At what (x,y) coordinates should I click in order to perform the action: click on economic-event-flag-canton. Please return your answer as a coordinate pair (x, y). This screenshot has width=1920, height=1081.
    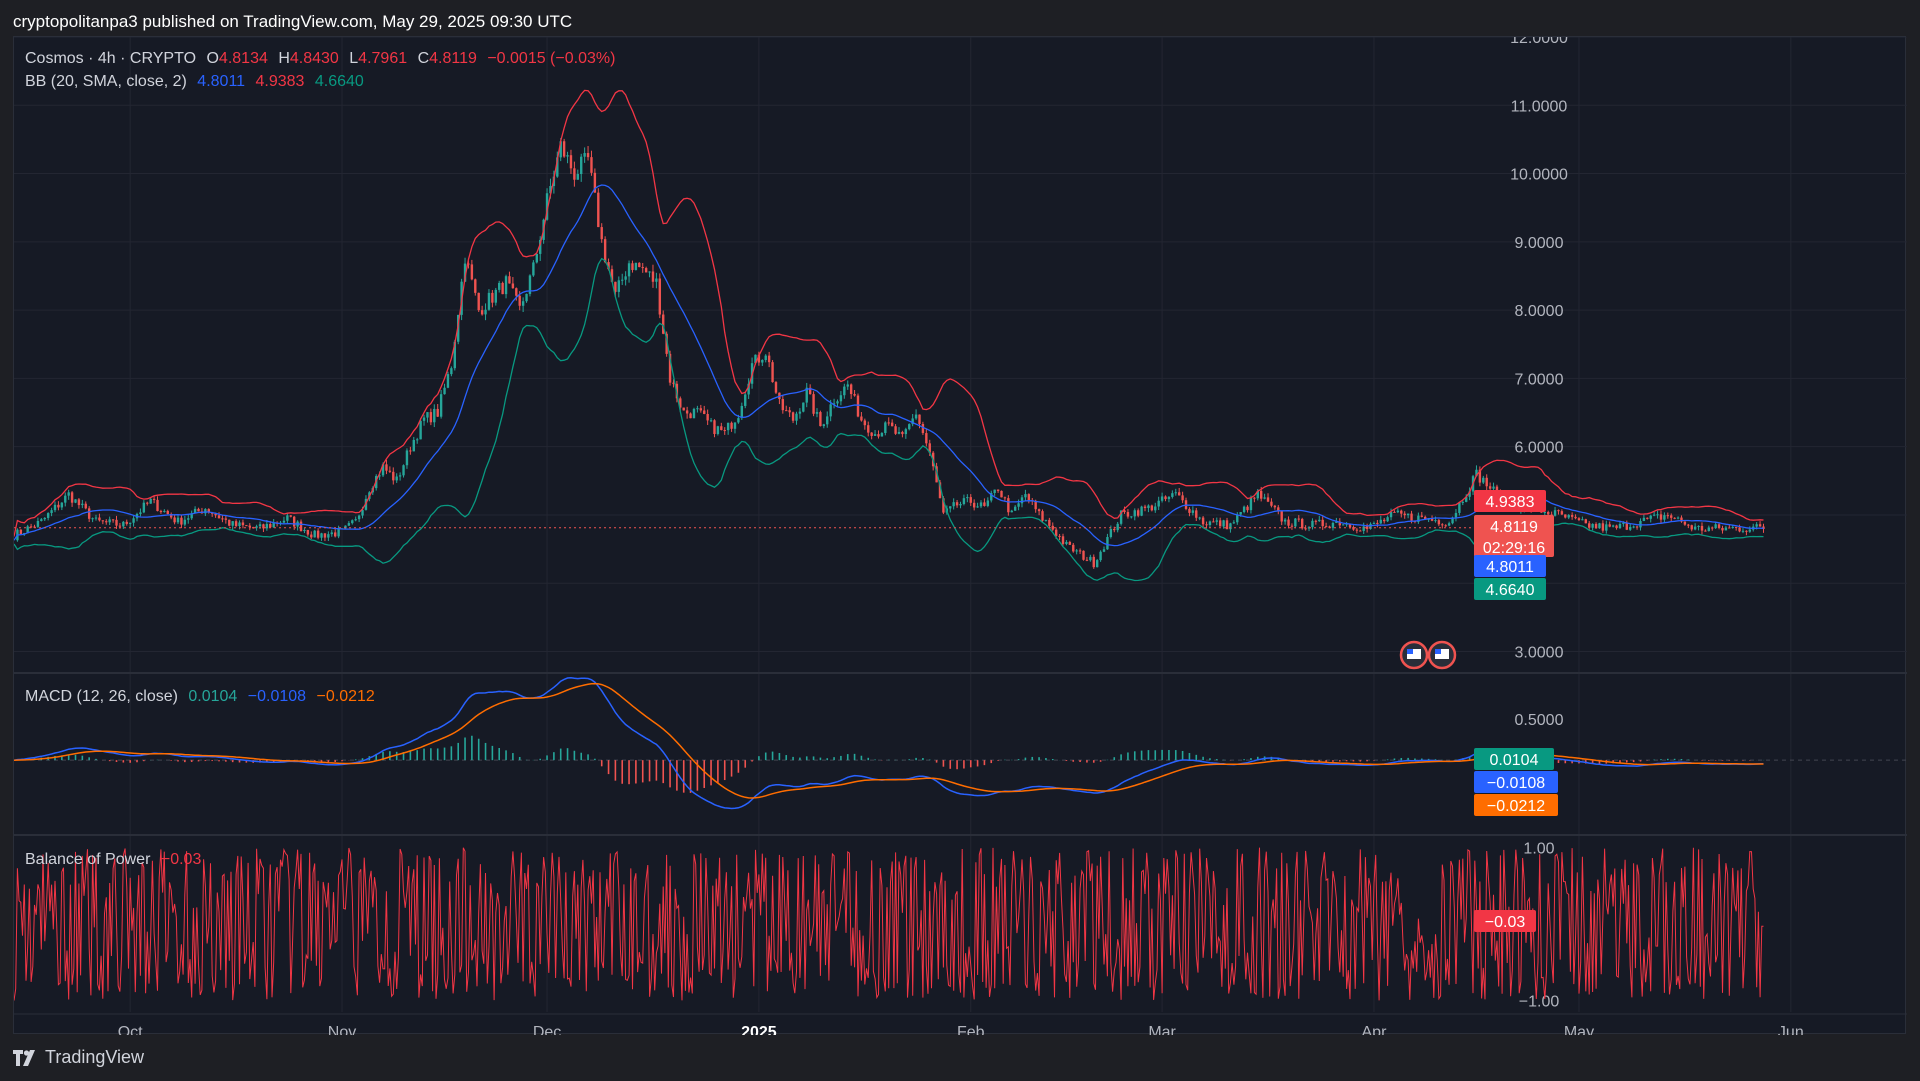
    Looking at the image, I should click on (1410, 651).